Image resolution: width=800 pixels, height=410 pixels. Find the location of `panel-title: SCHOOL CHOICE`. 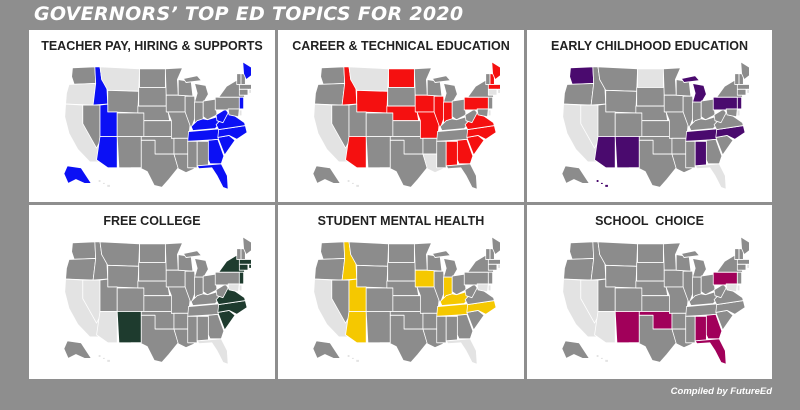

panel-title: SCHOOL CHOICE is located at coordinates (649, 221).